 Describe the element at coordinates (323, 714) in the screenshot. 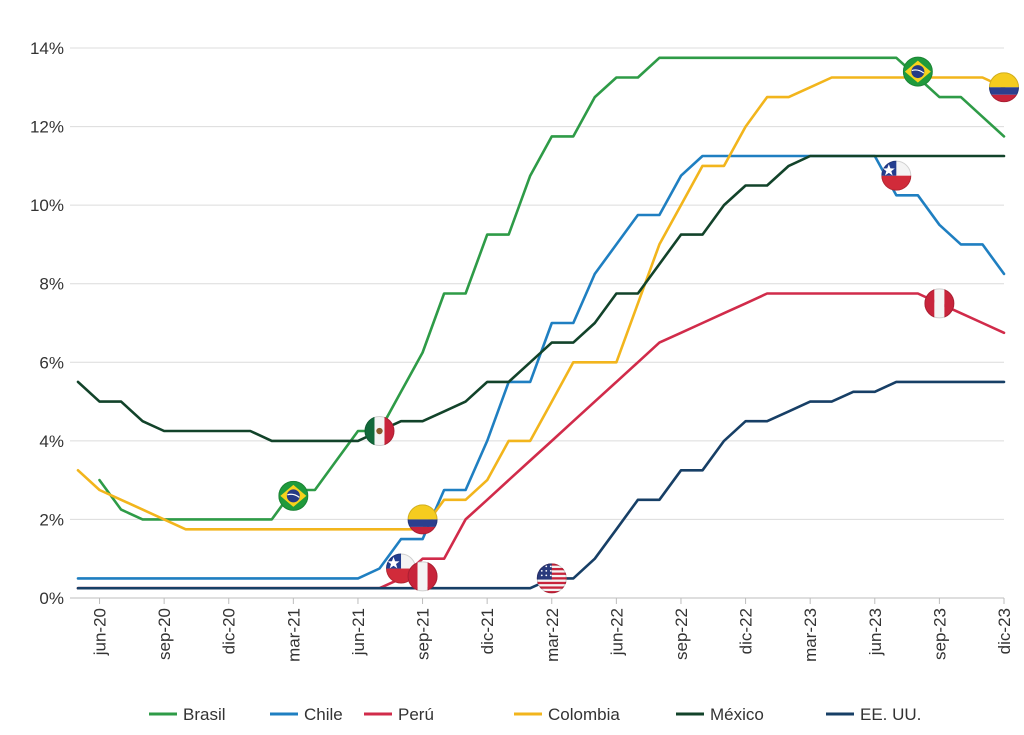

I see `legend-label: Chile` at that location.